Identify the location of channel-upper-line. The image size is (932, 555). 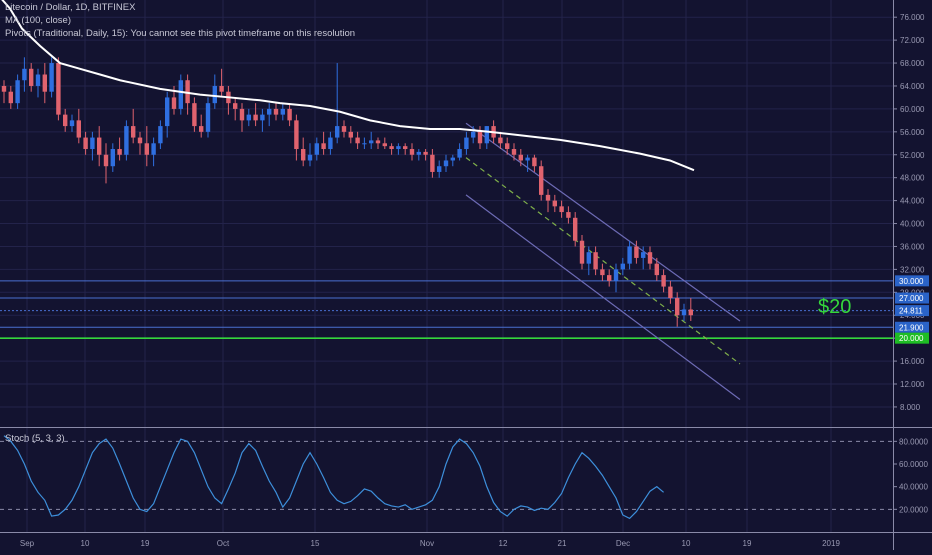
(603, 222).